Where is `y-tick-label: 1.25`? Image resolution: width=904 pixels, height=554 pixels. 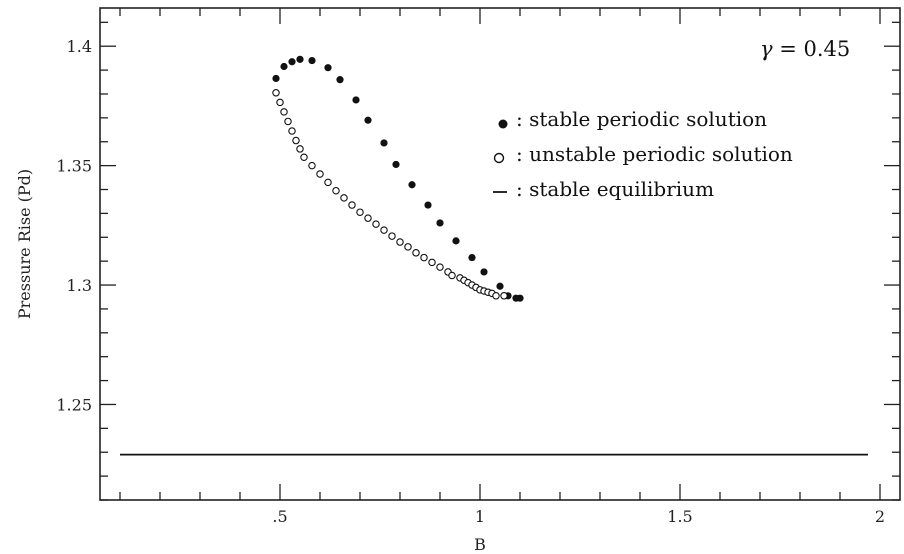 y-tick-label: 1.25 is located at coordinates (74, 404).